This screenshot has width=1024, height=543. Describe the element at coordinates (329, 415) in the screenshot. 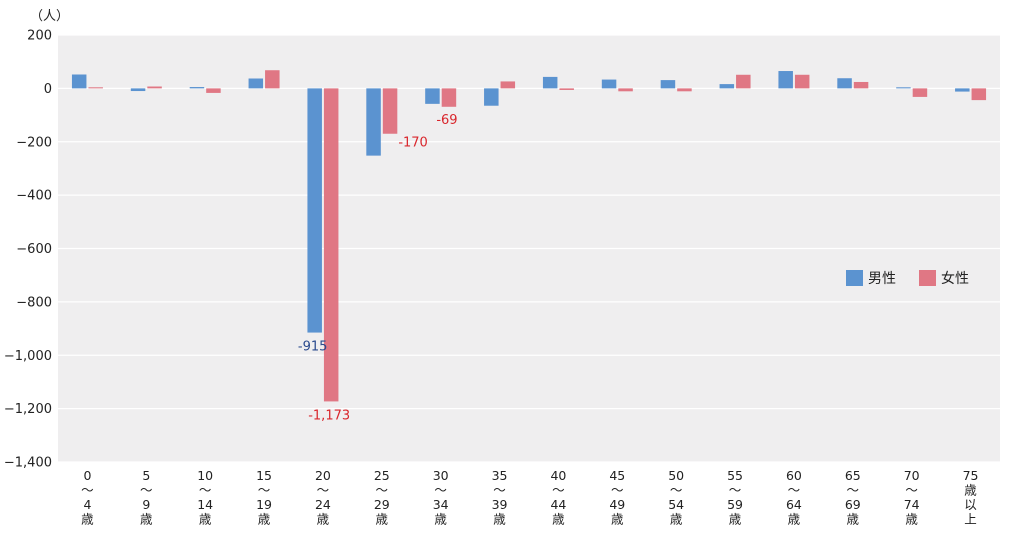

I see `data-label: -1,173` at that location.